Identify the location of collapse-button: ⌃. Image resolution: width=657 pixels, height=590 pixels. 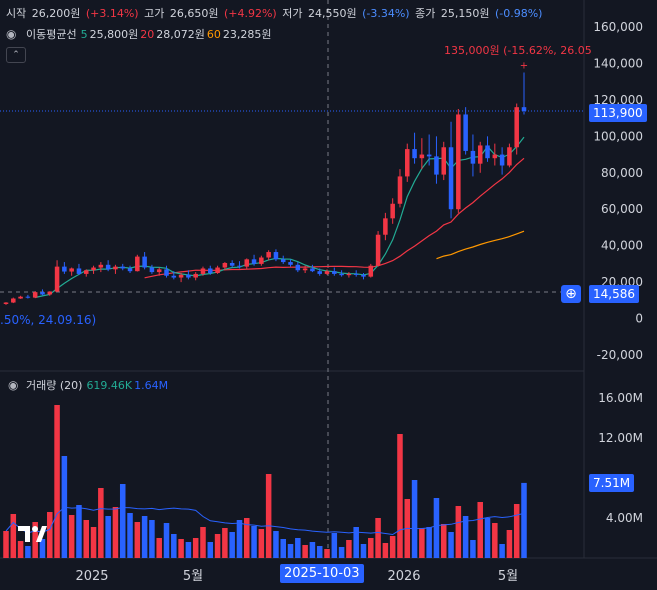
(16, 55).